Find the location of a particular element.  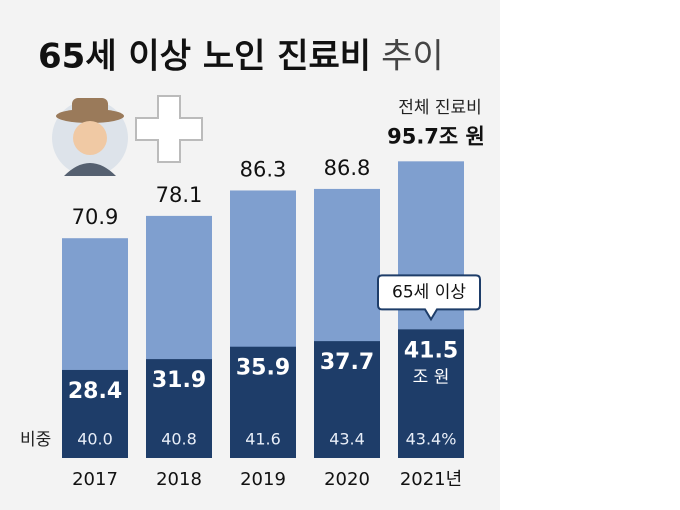

share-row-label: 비중 is located at coordinates (35, 440).